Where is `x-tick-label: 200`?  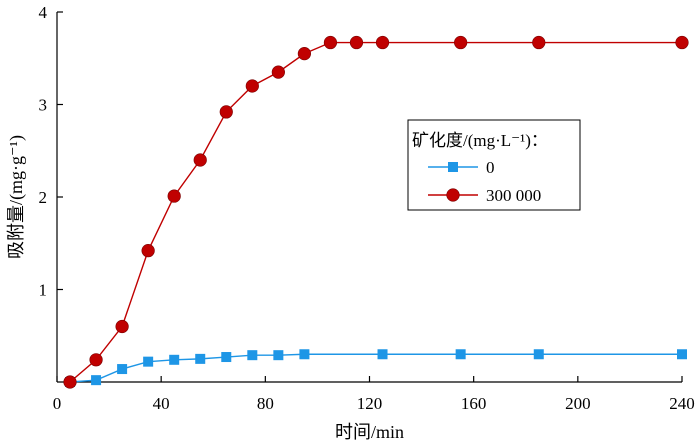 x-tick-label: 200 is located at coordinates (578, 403).